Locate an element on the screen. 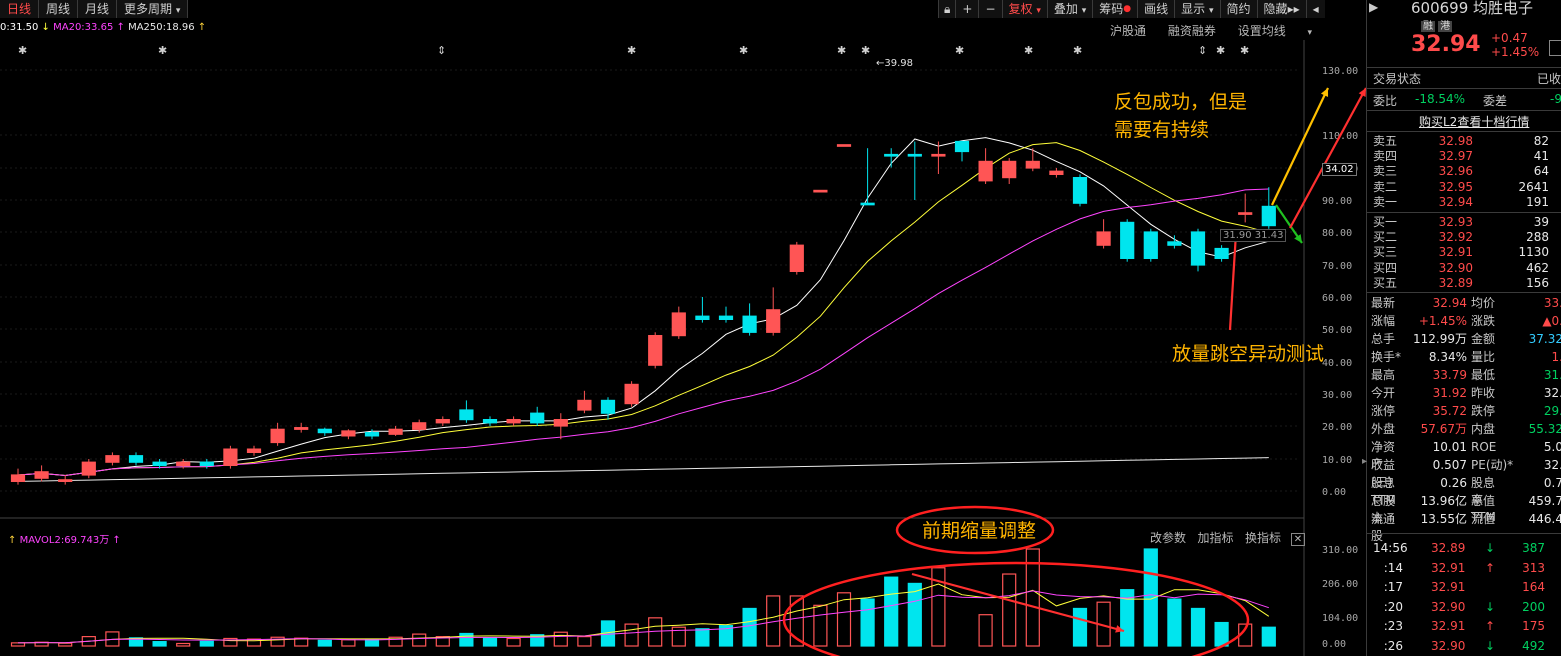 The width and height of the screenshot is (1561, 656). trade-status-label: 交易状态 is located at coordinates (1397, 79).